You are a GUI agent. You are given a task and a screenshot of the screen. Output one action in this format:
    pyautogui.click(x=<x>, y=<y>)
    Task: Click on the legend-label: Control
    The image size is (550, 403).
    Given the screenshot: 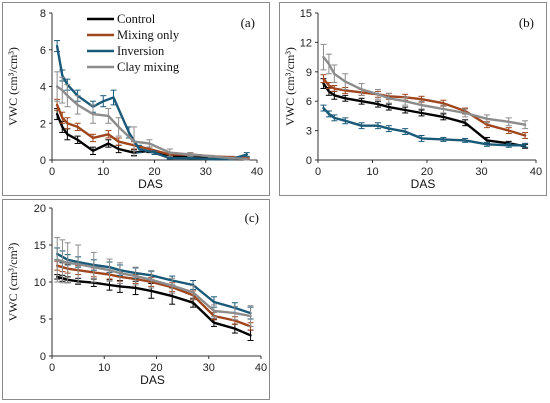 What is the action you would take?
    pyautogui.click(x=136, y=19)
    